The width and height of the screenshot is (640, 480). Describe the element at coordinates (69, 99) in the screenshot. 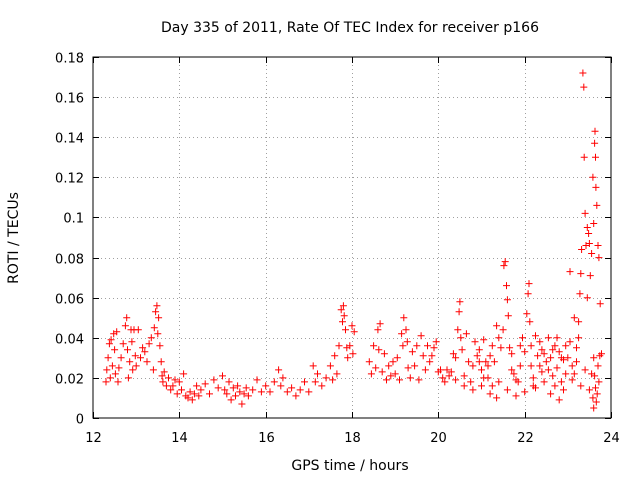

I see `y-tick-label: 0.16` at that location.